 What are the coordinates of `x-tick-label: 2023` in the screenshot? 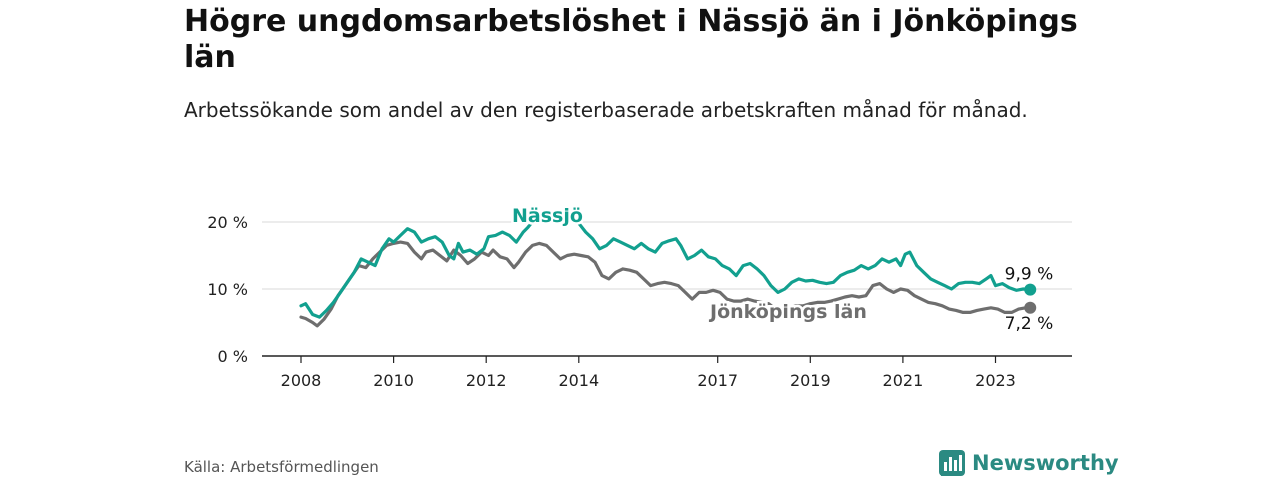 It's located at (995, 380).